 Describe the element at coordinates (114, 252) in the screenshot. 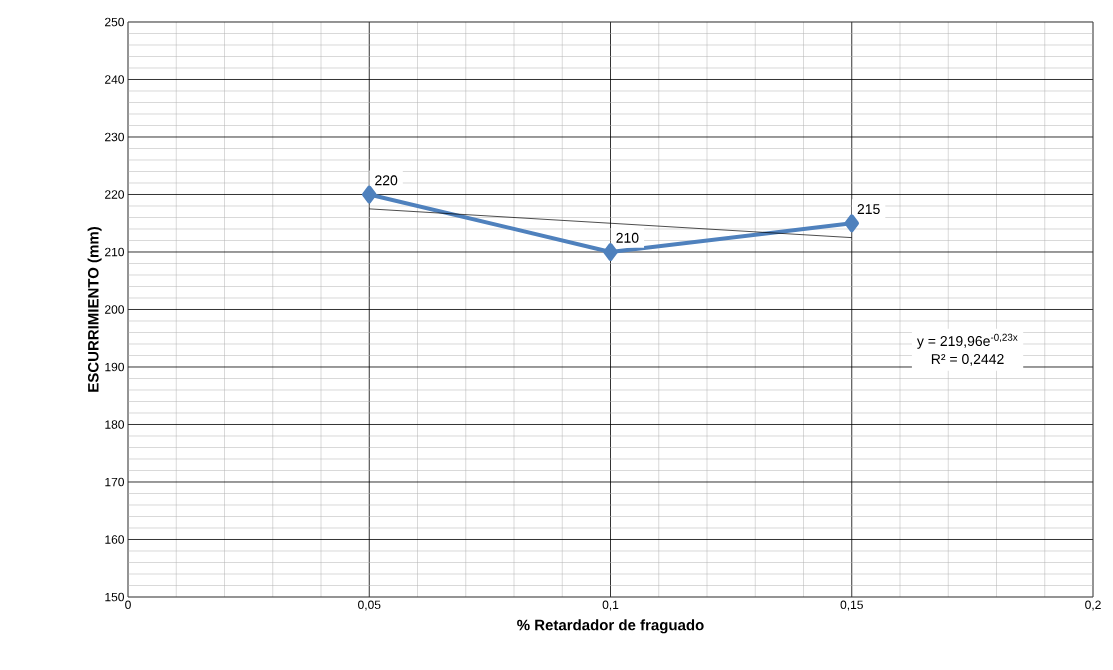

I see `y-tick-label: 210` at that location.